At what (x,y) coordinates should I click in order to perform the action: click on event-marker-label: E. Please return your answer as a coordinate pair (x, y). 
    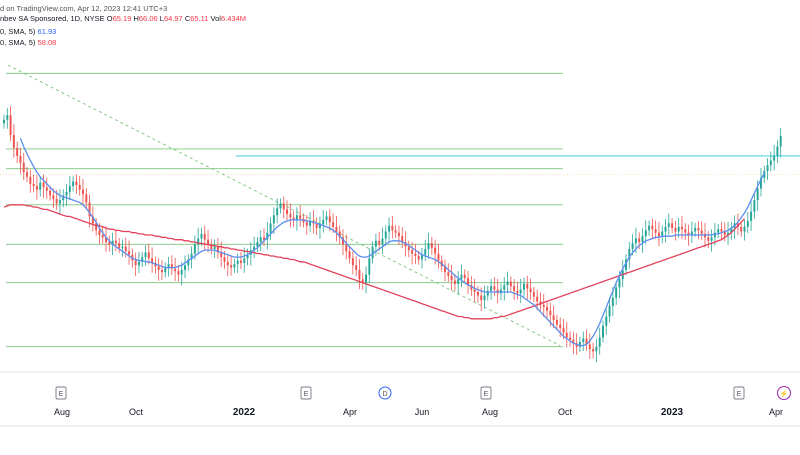
    Looking at the image, I should click on (739, 394).